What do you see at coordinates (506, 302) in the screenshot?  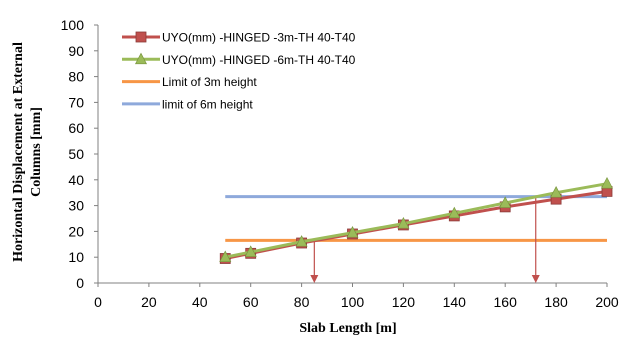 I see `x-tick-label: 160` at bounding box center [506, 302].